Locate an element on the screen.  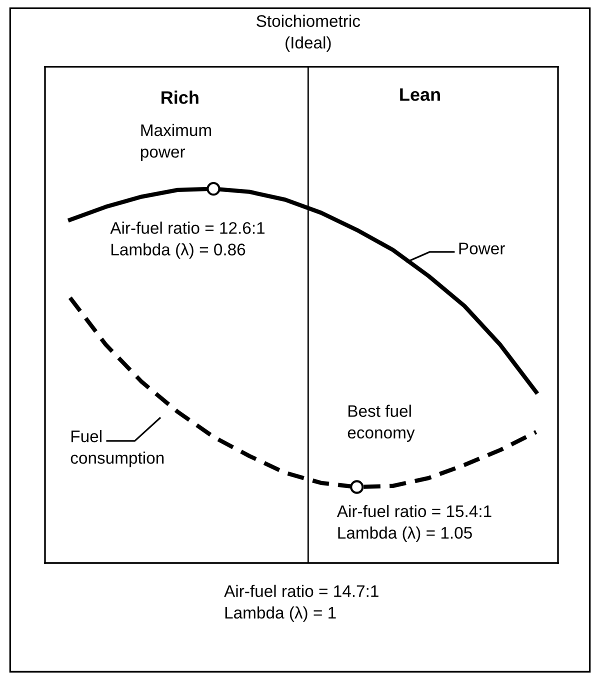
annotation: Best fuel economy is located at coordinates (381, 423).